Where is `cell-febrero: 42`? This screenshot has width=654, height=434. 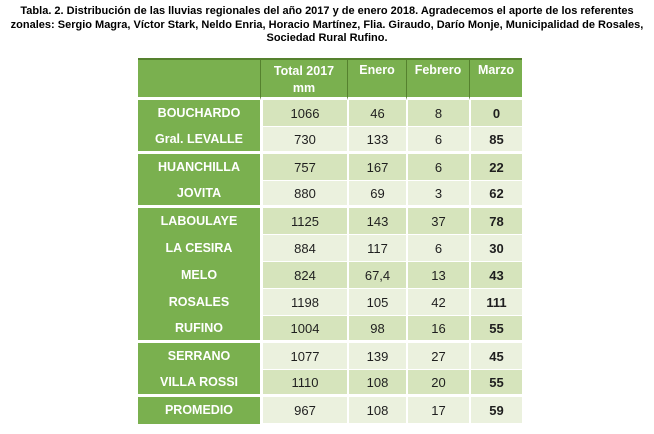 cell-febrero: 42 is located at coordinates (437, 302).